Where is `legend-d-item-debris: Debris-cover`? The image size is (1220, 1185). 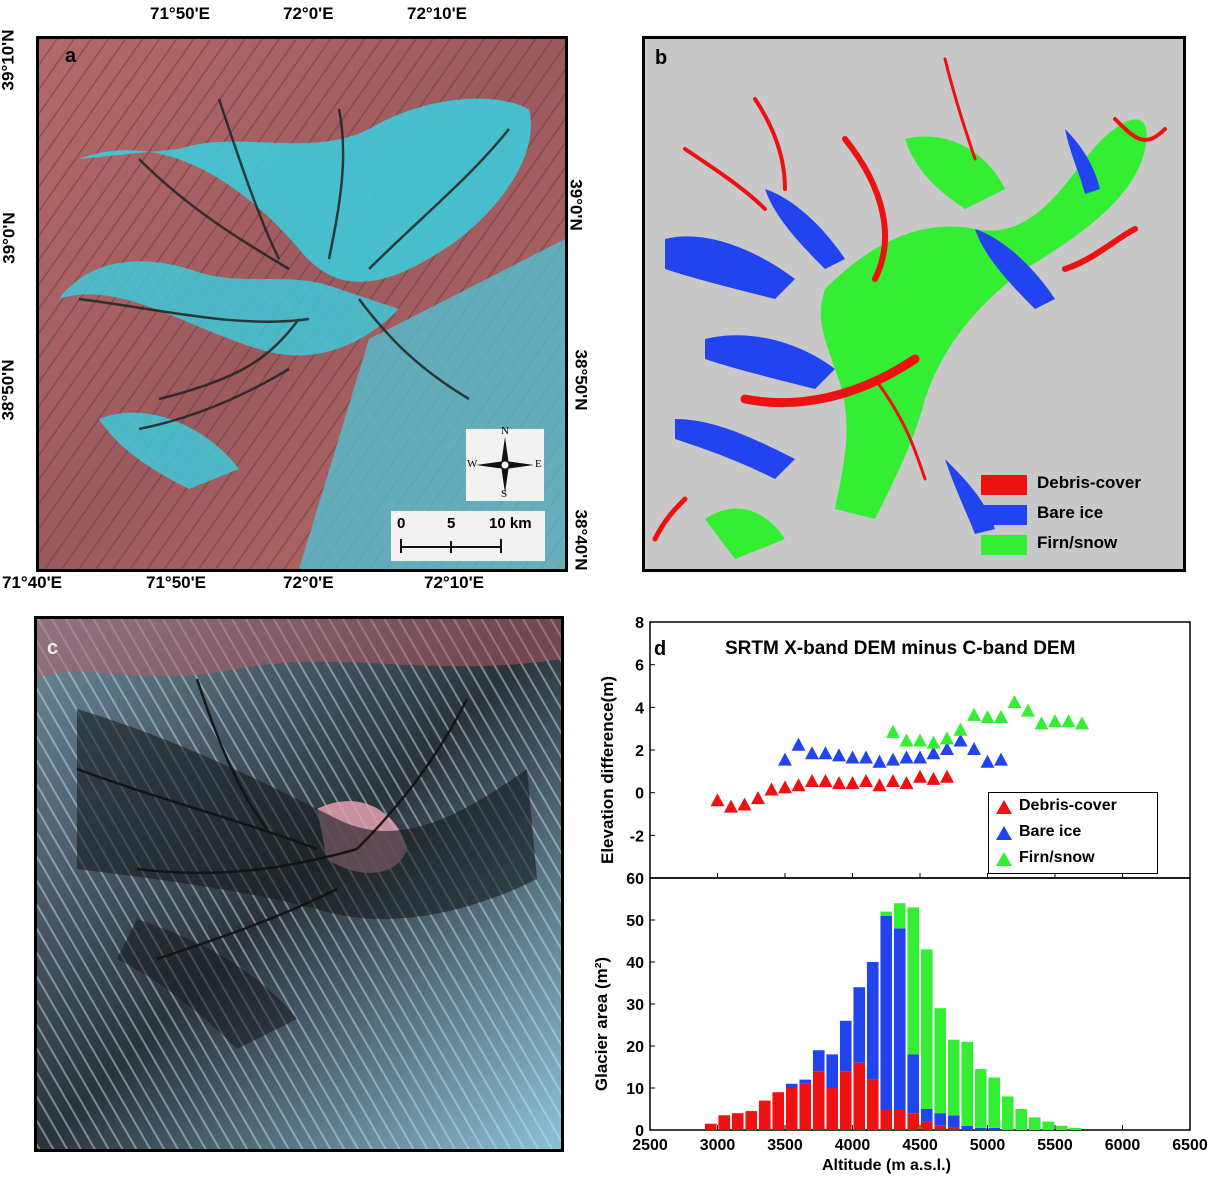 legend-d-item-debris: Debris-cover is located at coordinates (1073, 806).